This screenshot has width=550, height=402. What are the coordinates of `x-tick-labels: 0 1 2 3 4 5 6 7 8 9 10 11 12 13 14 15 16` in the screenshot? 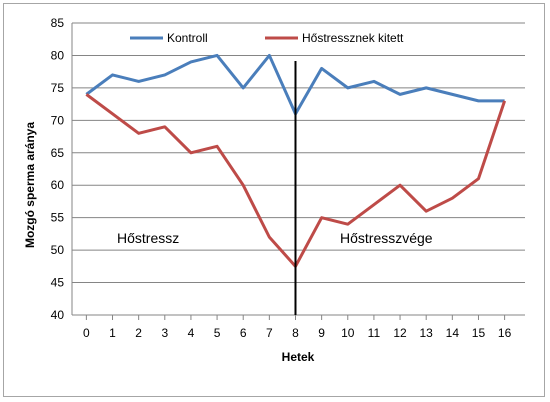 It's located at (297, 333).